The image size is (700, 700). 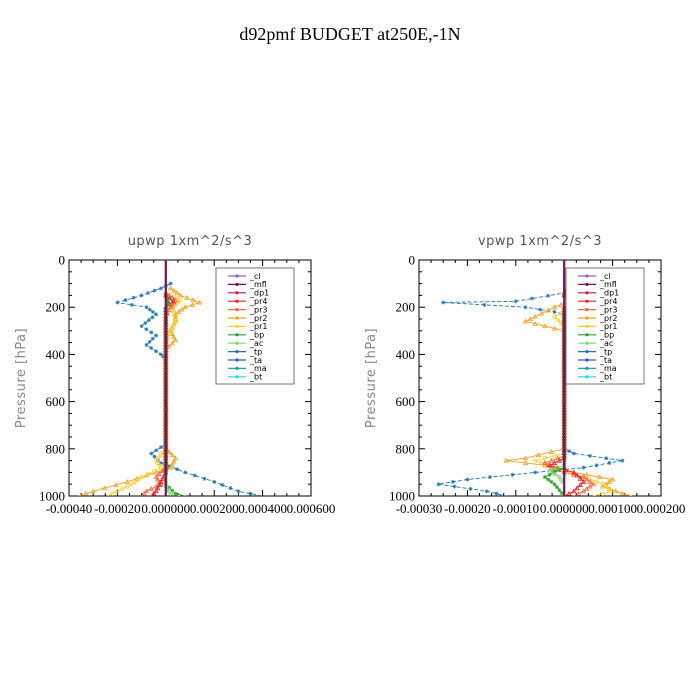 What do you see at coordinates (258, 318) in the screenshot?
I see `legend-label-pr2: _pr2` at bounding box center [258, 318].